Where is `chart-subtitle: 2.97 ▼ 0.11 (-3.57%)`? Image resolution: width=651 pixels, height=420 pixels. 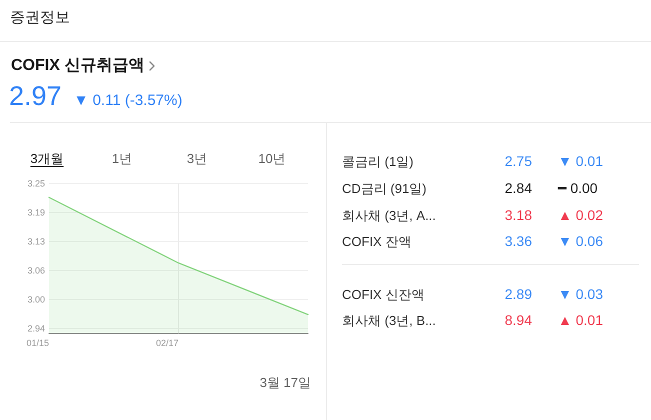 chart-subtitle: 2.97 ▼ 0.11 (-3.57%) is located at coordinates (95, 96).